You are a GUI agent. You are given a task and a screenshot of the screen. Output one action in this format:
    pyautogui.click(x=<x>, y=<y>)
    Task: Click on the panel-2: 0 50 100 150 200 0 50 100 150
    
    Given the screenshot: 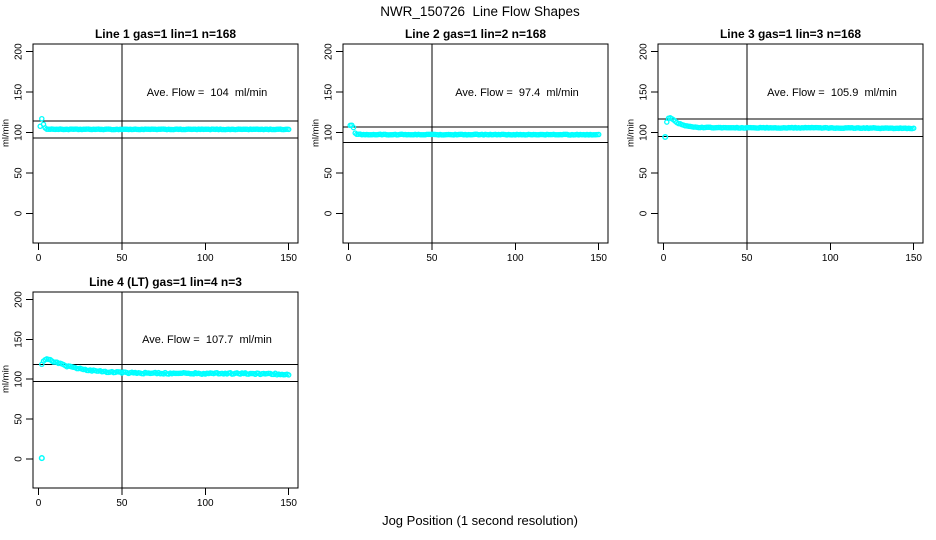 What is the action you would take?
    pyautogui.click(x=466, y=153)
    